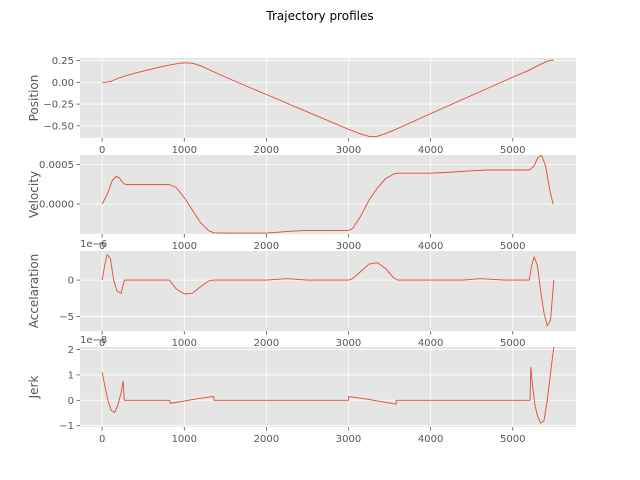 The width and height of the screenshot is (640, 480). What do you see at coordinates (56, 204) in the screenshot?
I see `velocity-y-tick-label: 0.0000` at bounding box center [56, 204].